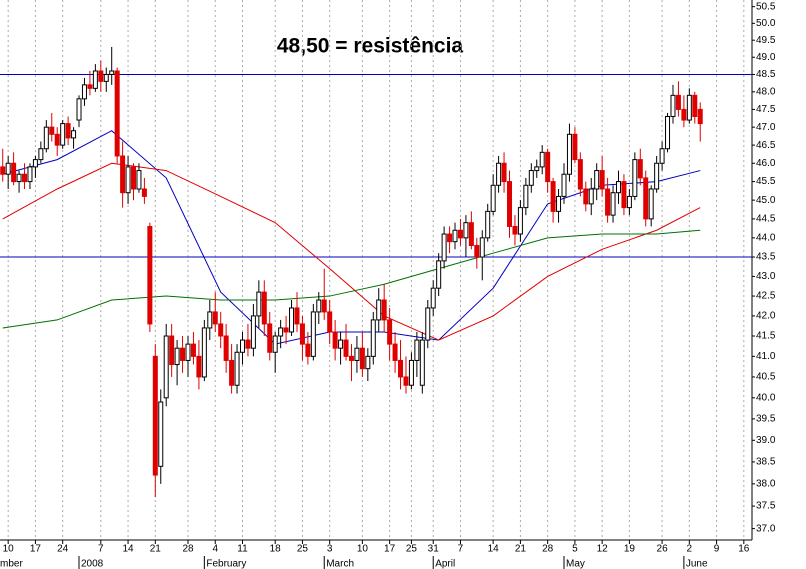 The height and width of the screenshot is (569, 806). What do you see at coordinates (340, 564) in the screenshot?
I see `month-label: March` at bounding box center [340, 564].